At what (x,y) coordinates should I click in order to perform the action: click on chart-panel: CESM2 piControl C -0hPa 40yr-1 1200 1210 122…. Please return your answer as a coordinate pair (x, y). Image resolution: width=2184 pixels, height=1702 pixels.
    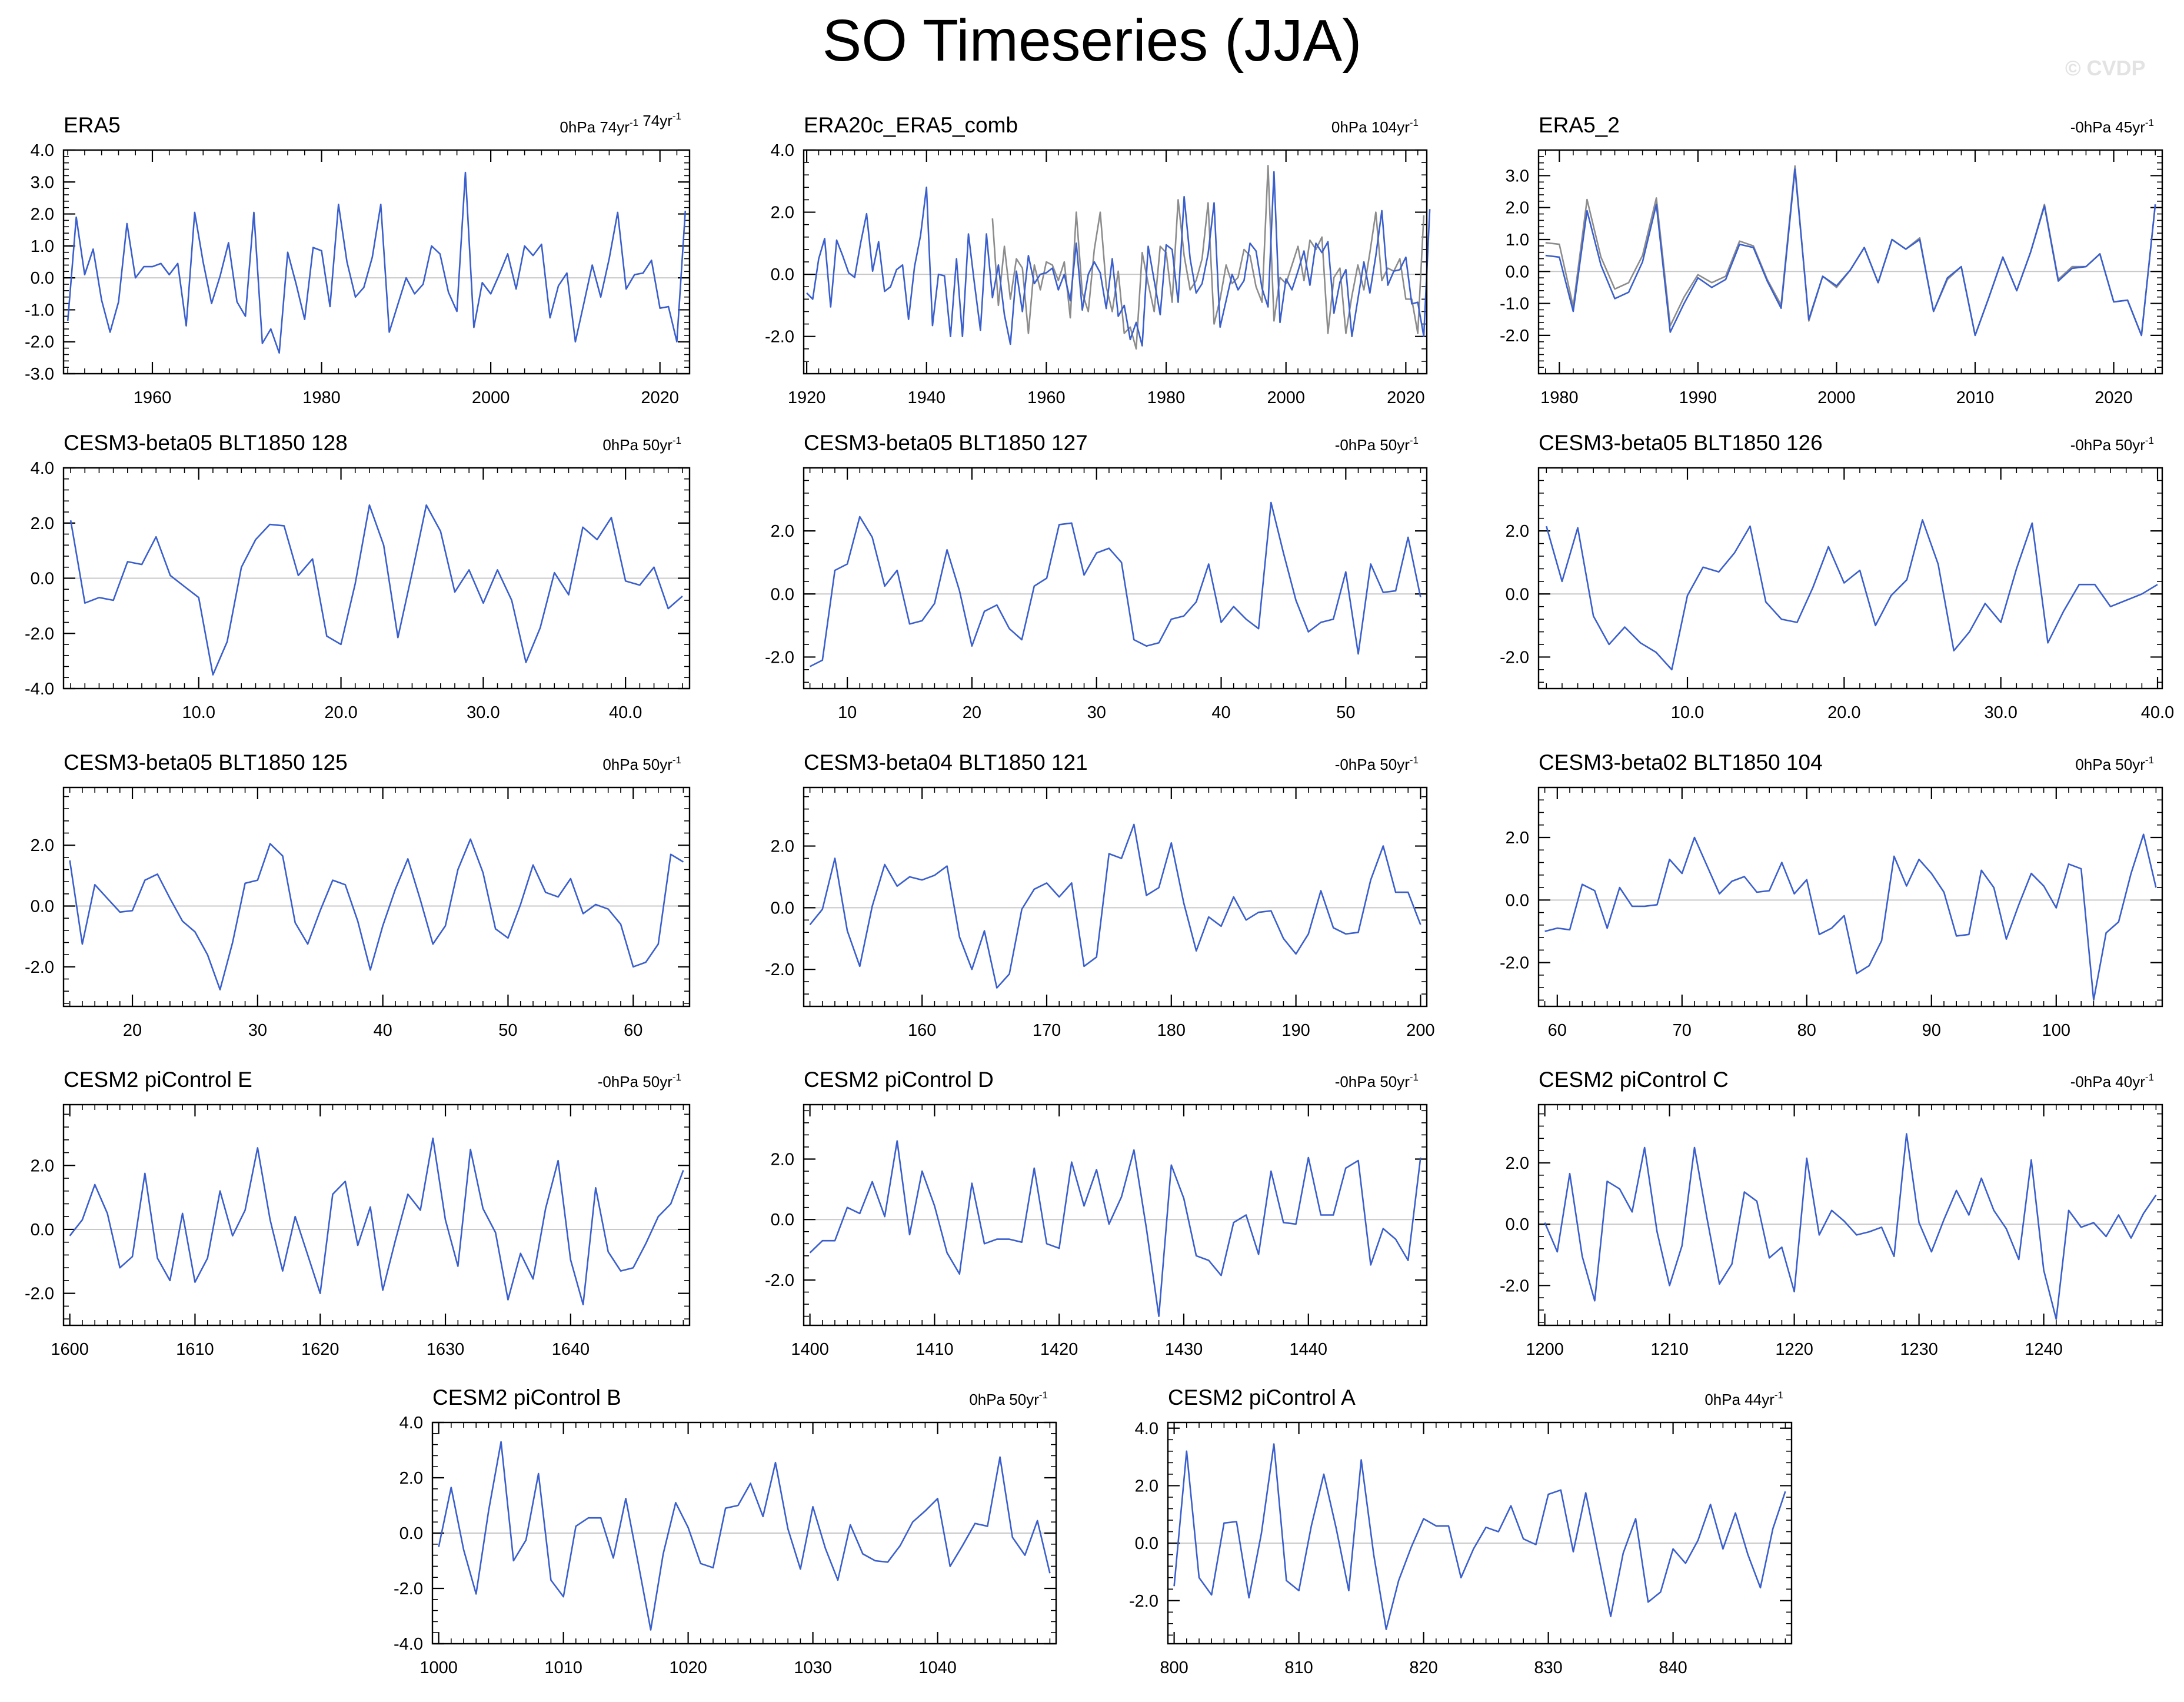
    Looking at the image, I should click on (1831, 1213).